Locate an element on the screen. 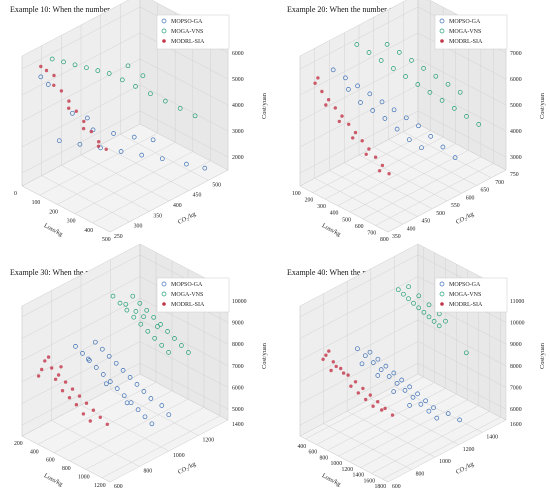 The height and width of the screenshot is (495, 550). y-tick-label: 1200 is located at coordinates (209, 441).